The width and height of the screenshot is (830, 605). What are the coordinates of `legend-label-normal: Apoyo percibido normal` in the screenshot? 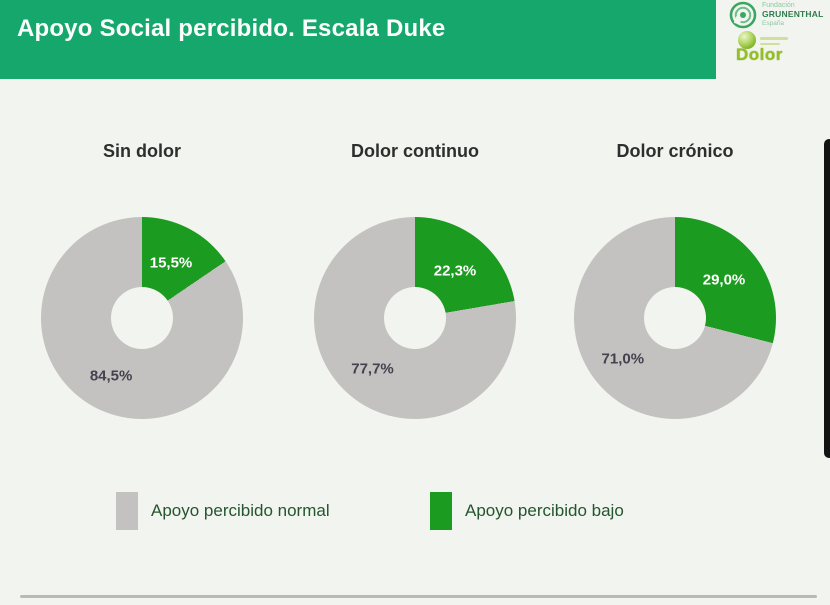 It's located at (240, 510).